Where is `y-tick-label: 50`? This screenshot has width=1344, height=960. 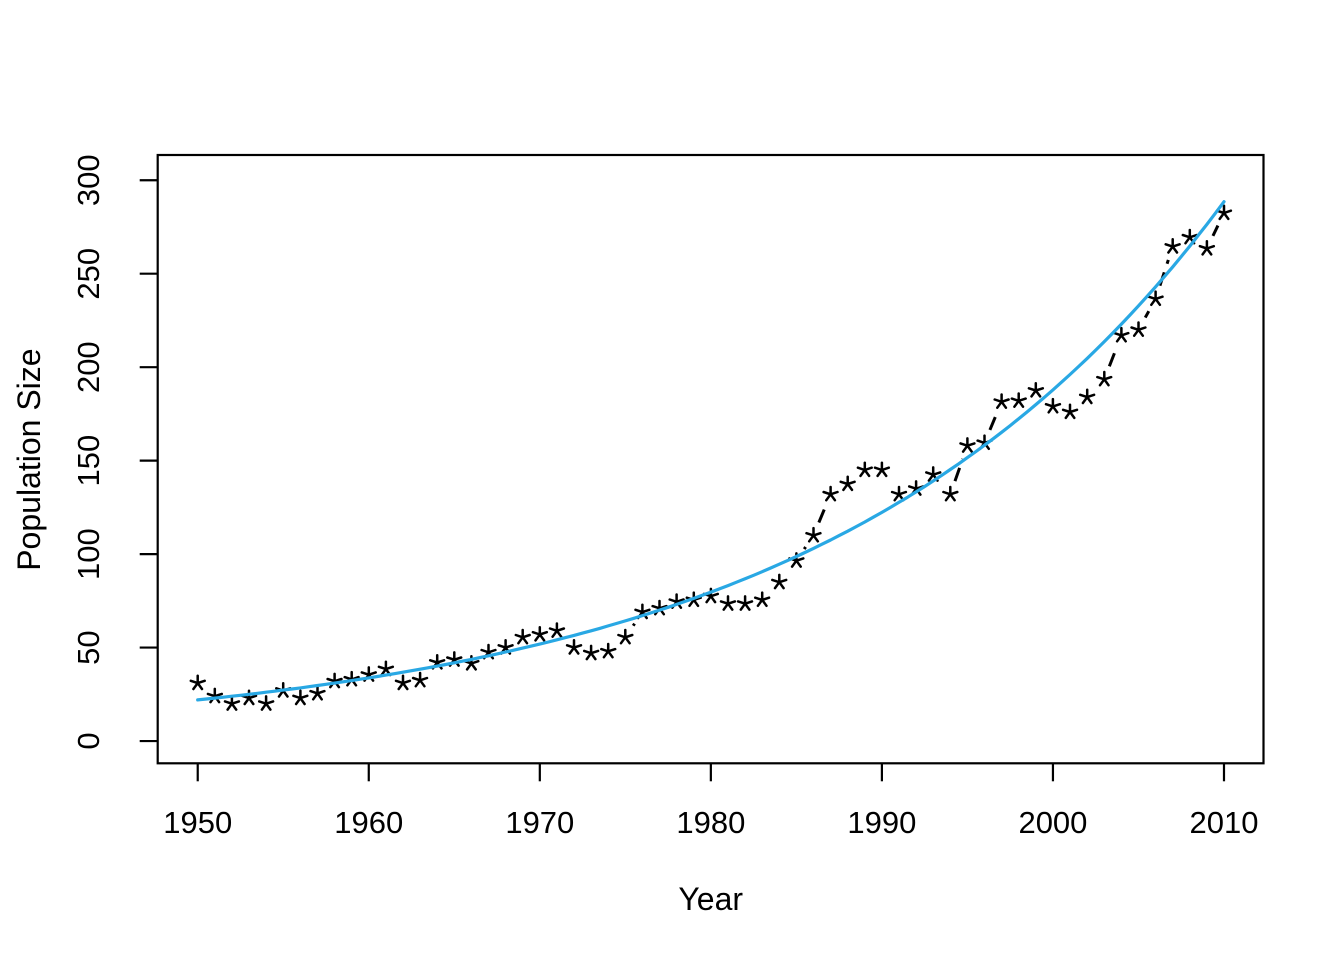 y-tick-label: 50 is located at coordinates (88, 647).